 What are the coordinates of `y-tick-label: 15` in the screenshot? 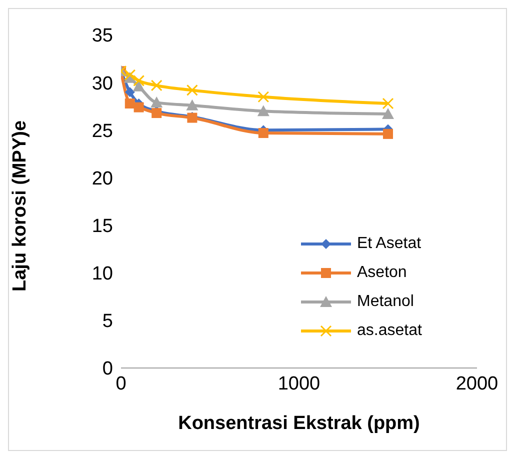 It's located at (102, 227).